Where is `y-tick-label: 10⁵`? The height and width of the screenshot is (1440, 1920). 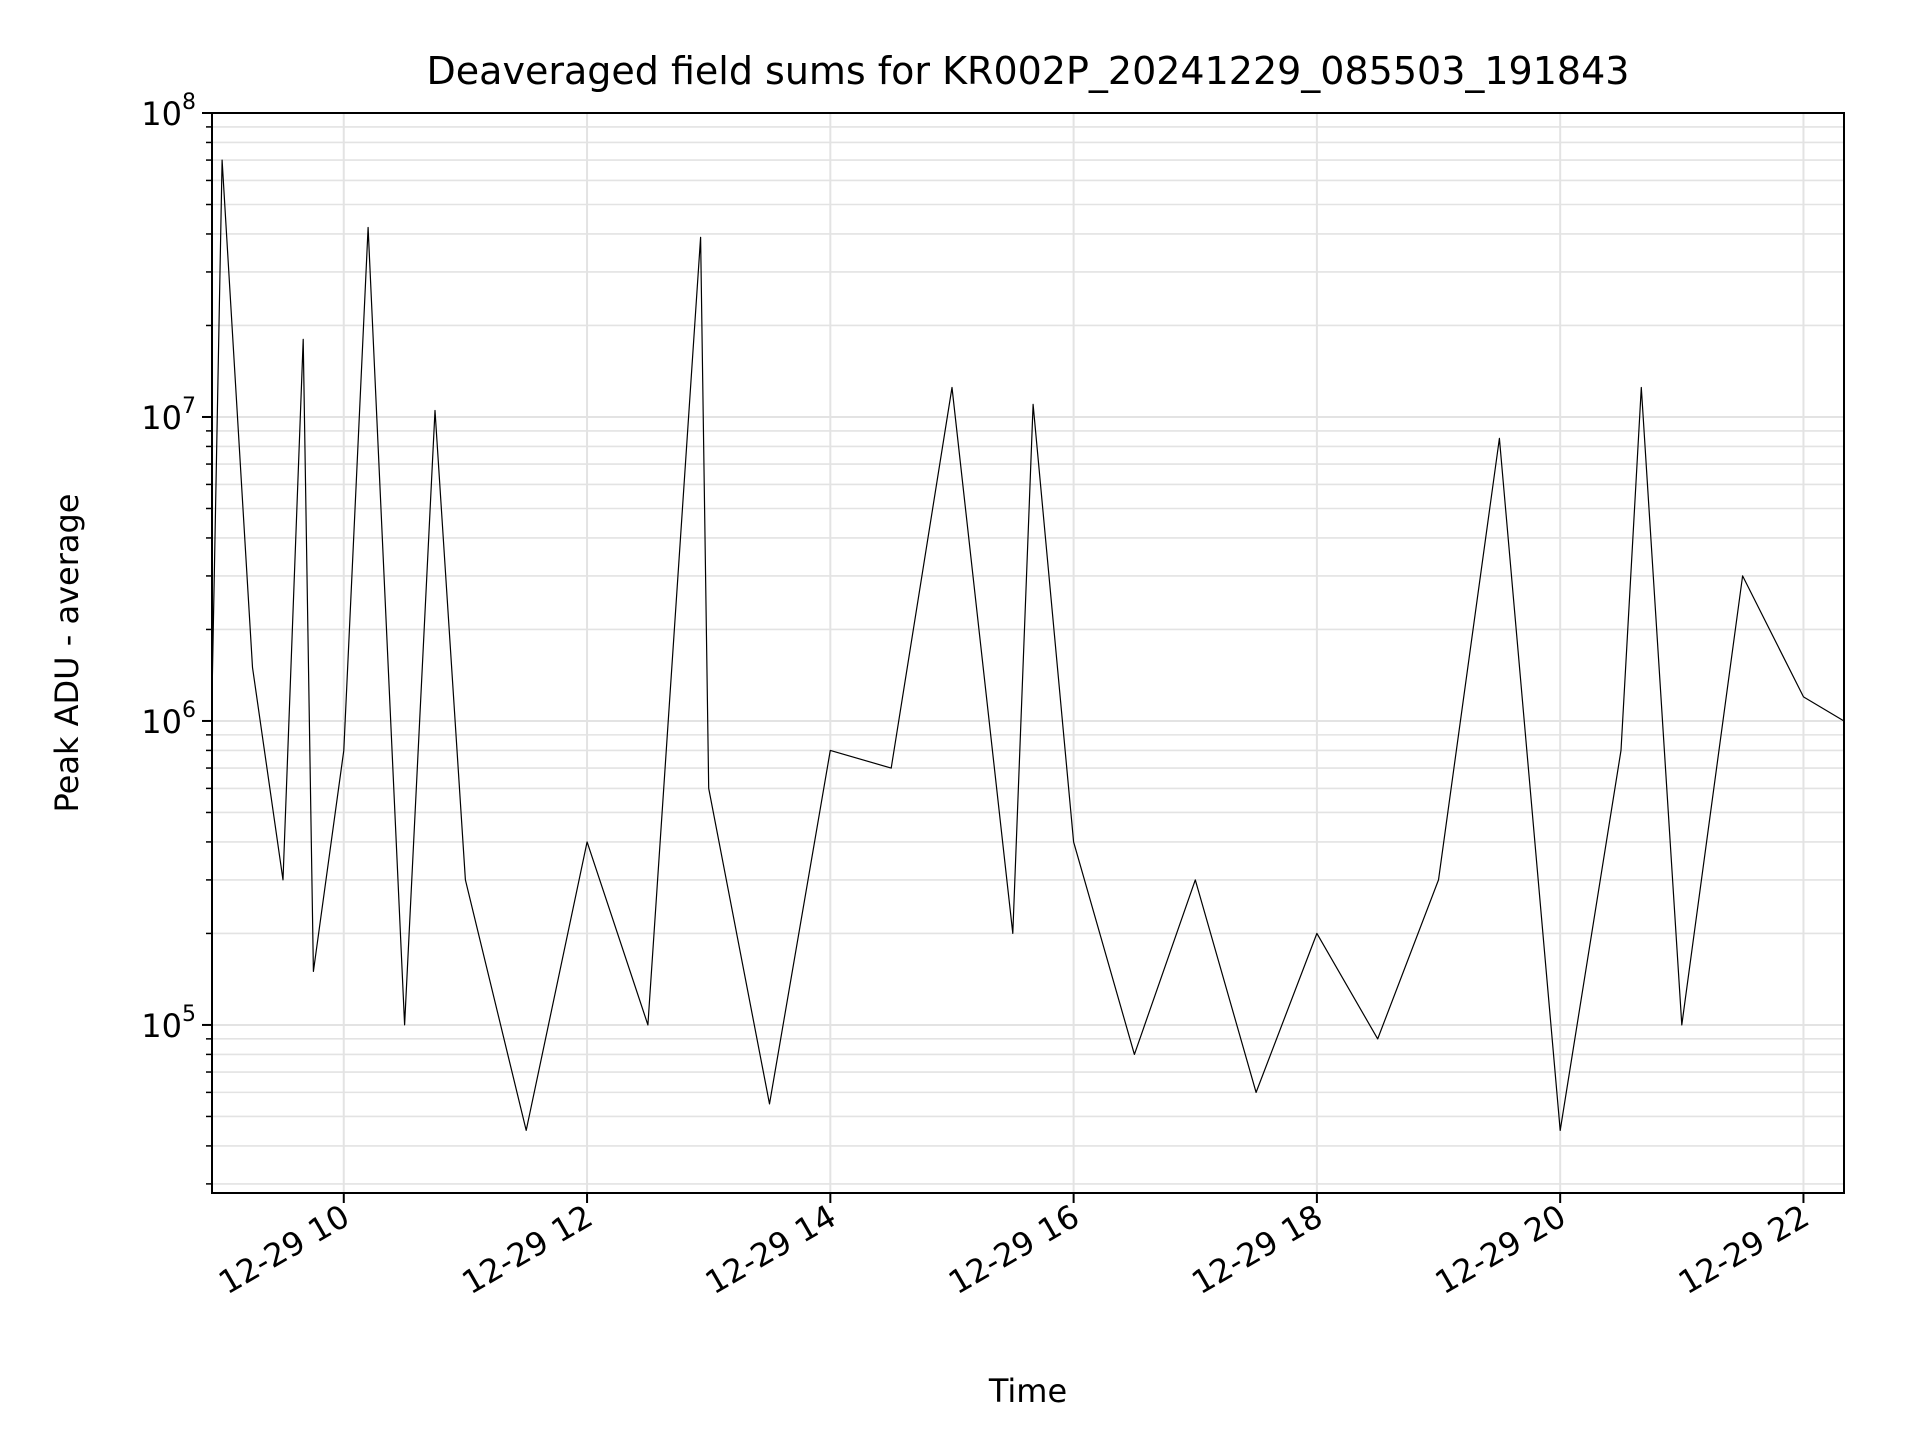 y-tick-label: 10⁵ is located at coordinates (168, 1023).